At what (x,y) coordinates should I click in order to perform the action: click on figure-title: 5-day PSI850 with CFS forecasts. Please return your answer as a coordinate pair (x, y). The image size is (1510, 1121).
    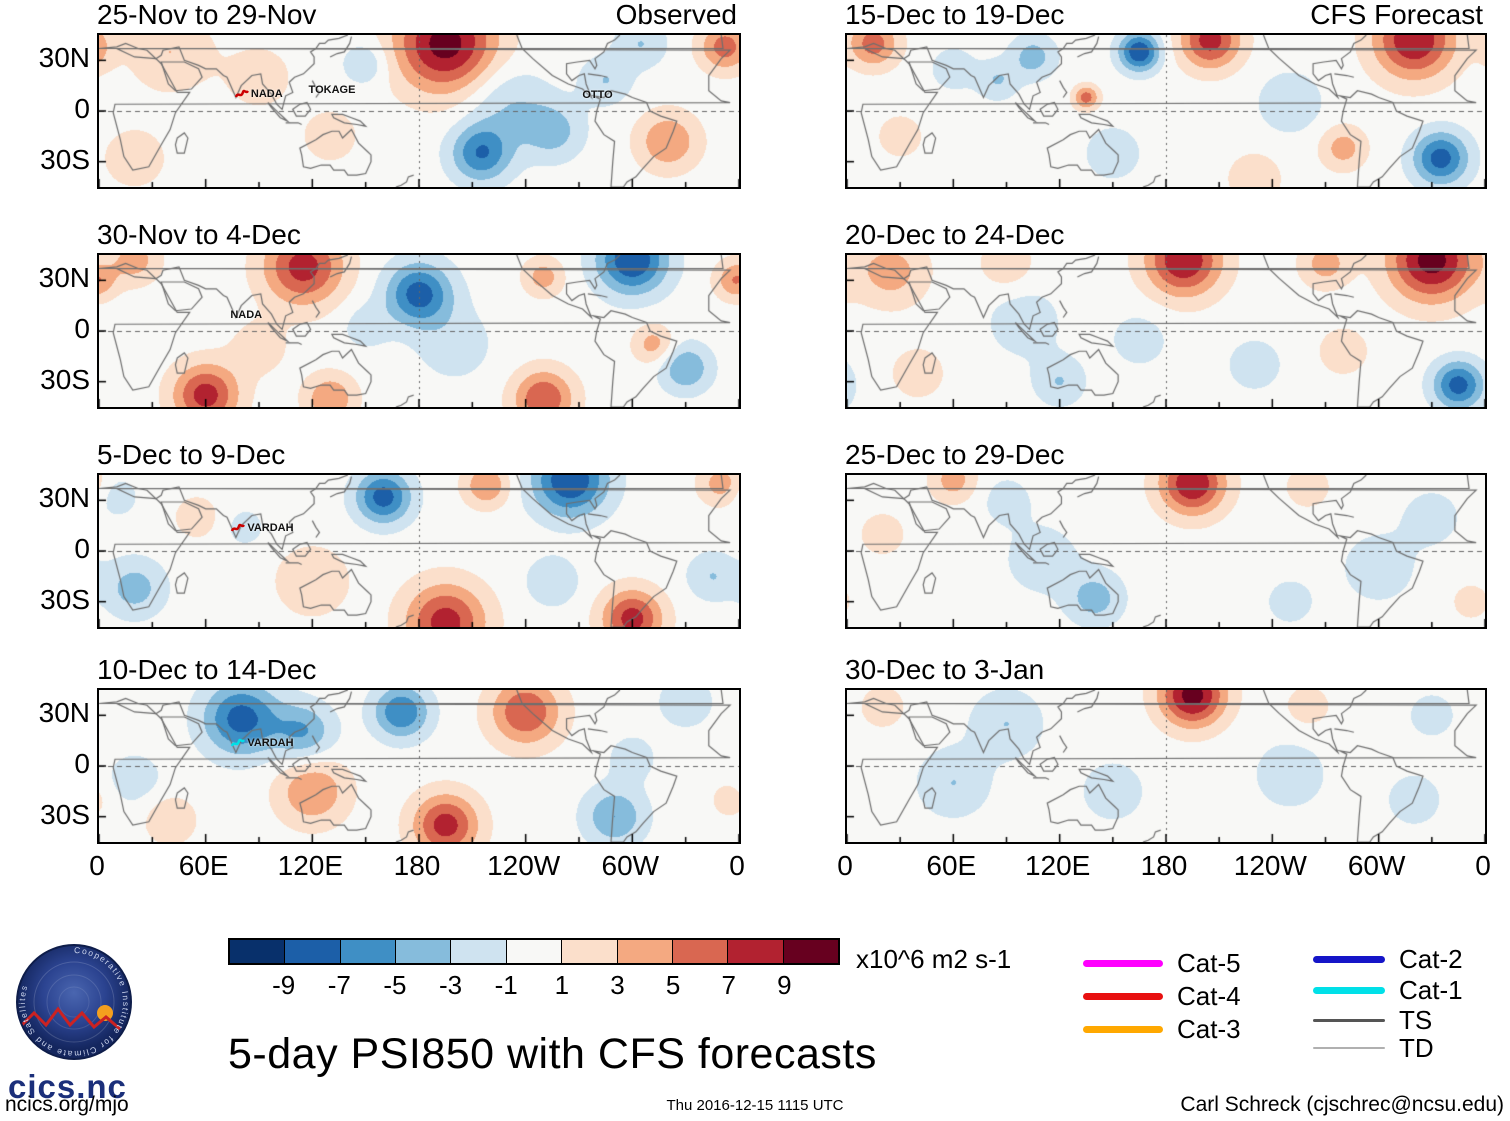
    Looking at the image, I should click on (552, 1054).